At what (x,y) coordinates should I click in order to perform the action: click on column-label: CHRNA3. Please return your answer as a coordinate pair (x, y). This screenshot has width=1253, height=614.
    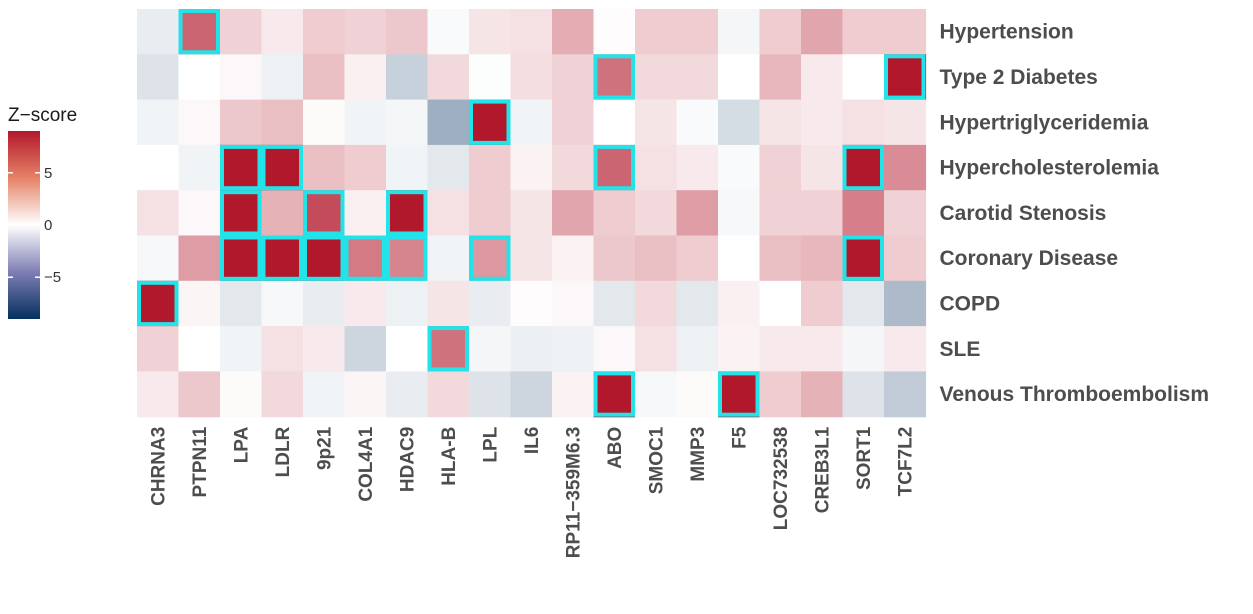
    Looking at the image, I should click on (159, 466).